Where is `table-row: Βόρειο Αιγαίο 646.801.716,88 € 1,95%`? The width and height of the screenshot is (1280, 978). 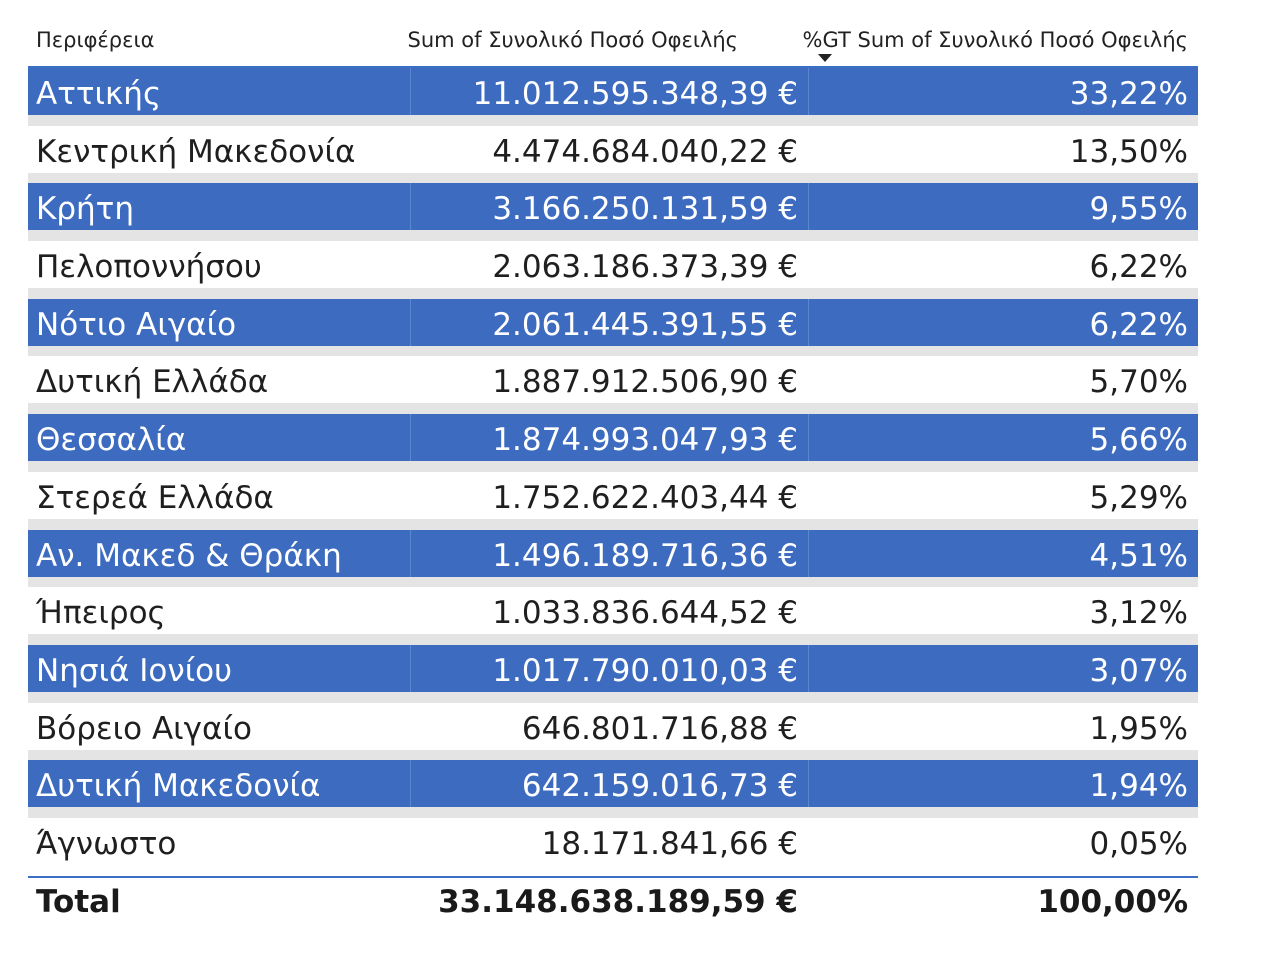
table-row: Βόρειο Αιγαίο 646.801.716,88 € 1,95% is located at coordinates (613, 732).